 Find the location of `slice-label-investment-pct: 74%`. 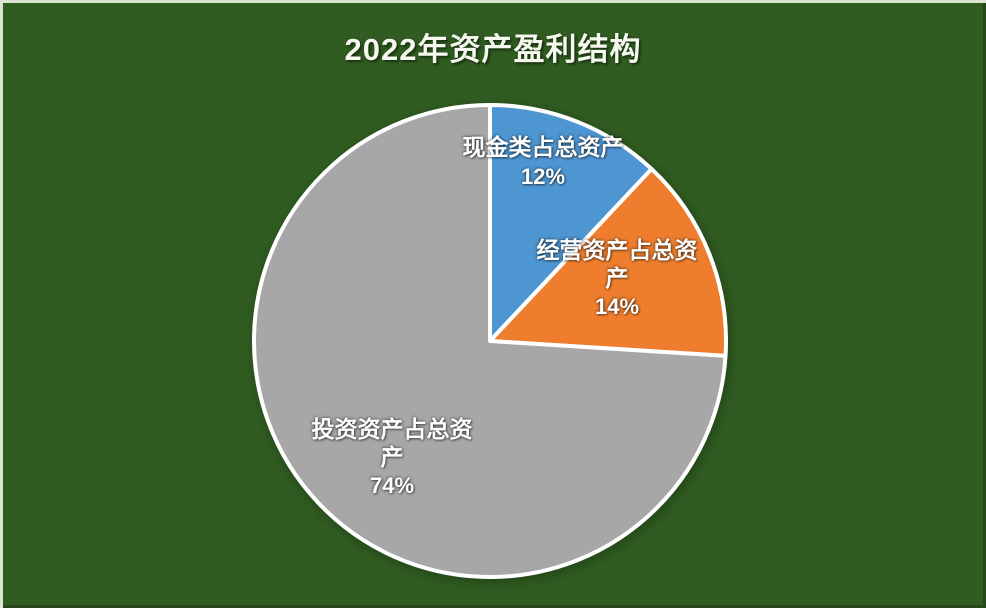

slice-label-investment-pct: 74% is located at coordinates (392, 486).